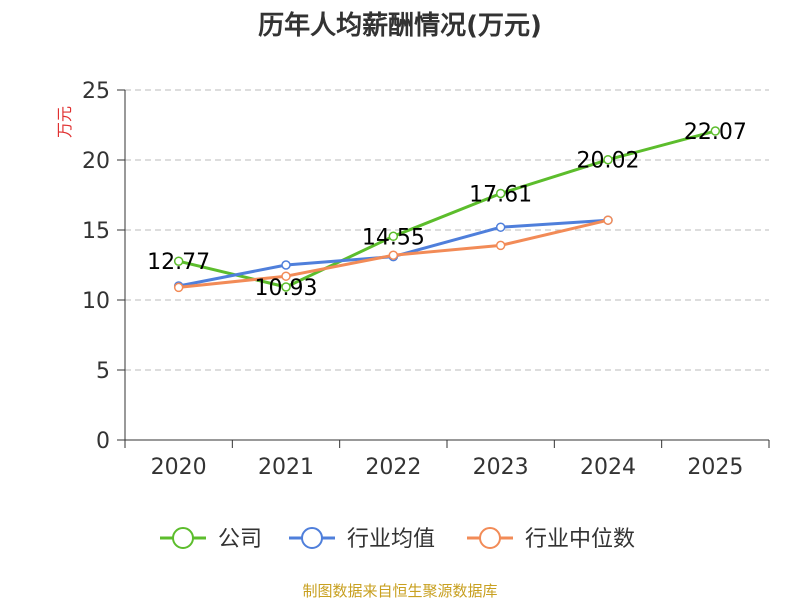  I want to click on legend: 公司 行业均值 行业中位数, so click(397, 539).